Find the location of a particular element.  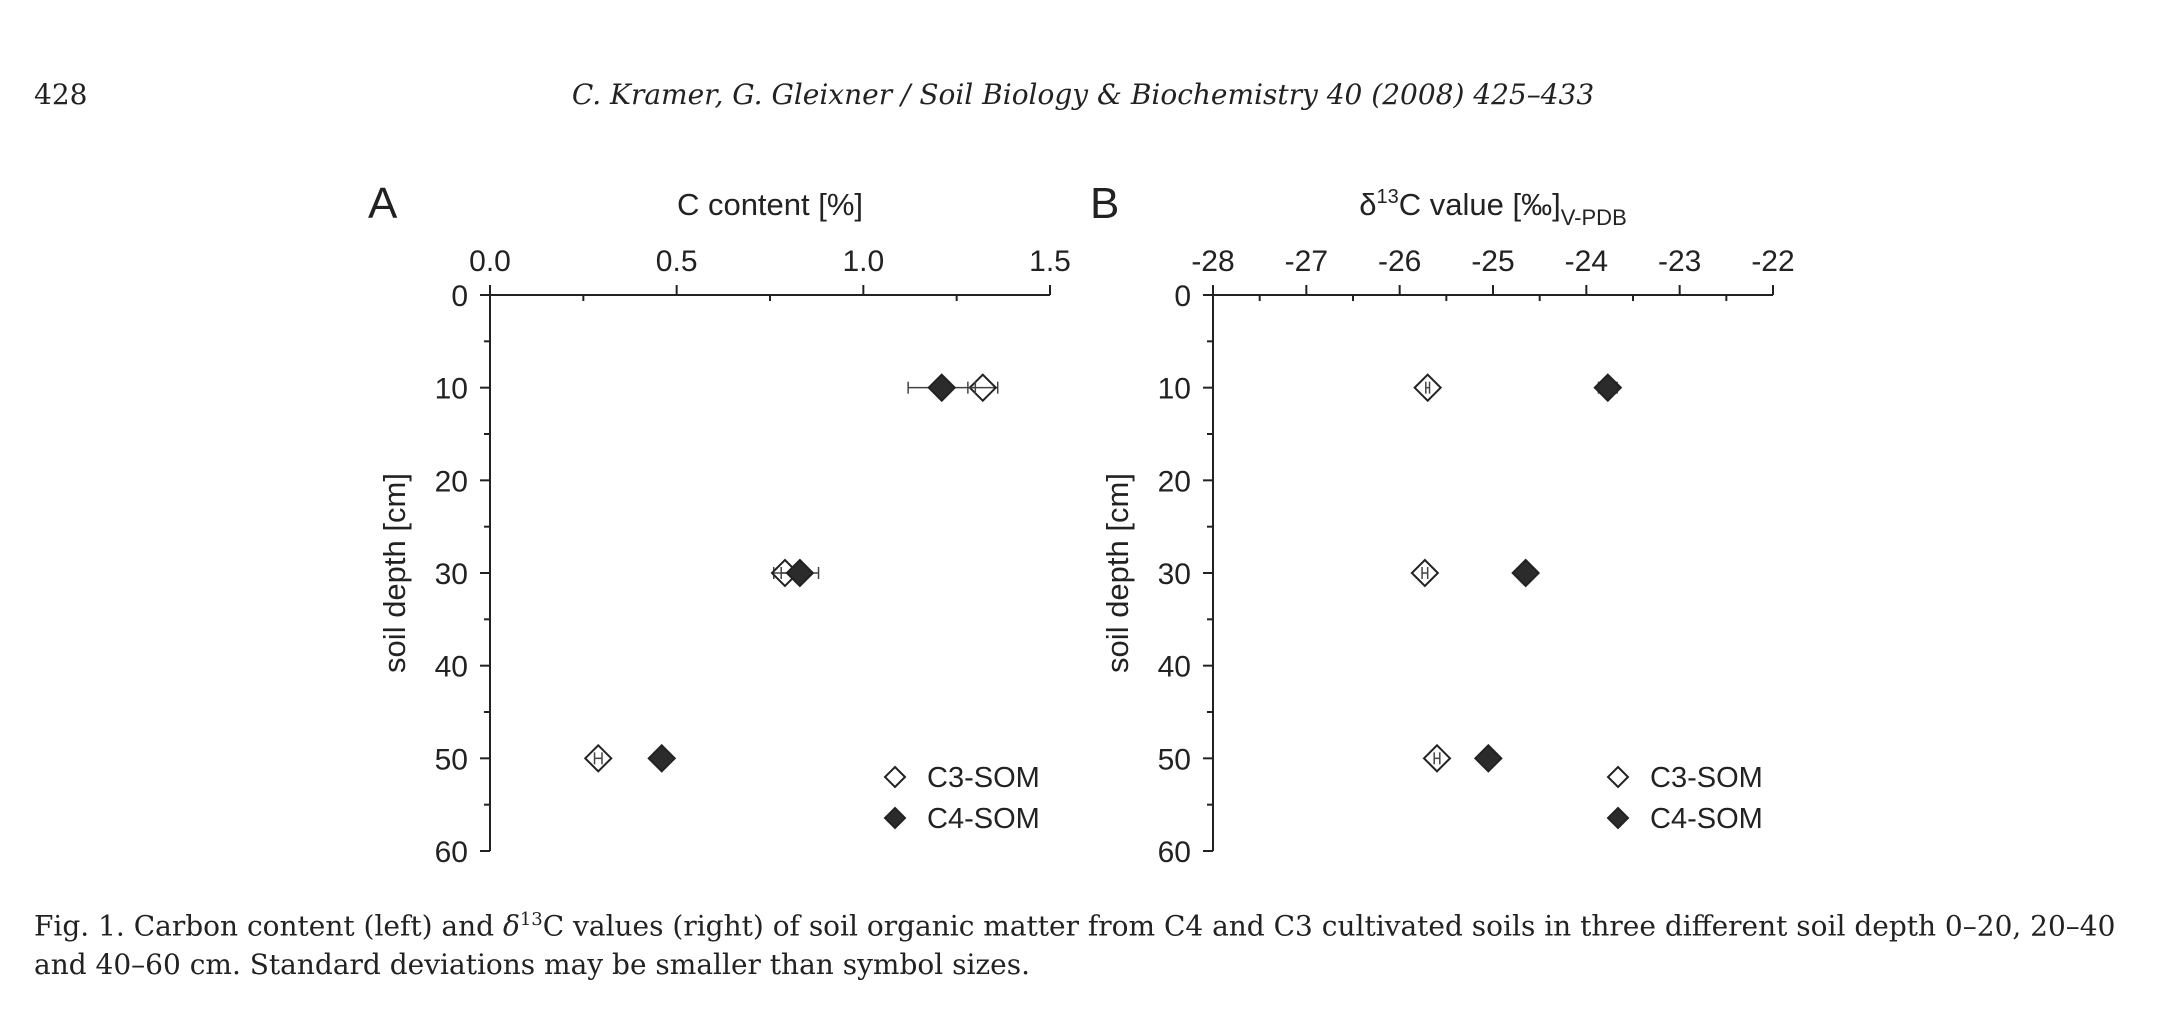

x-tick-label: -28 is located at coordinates (1212, 261).